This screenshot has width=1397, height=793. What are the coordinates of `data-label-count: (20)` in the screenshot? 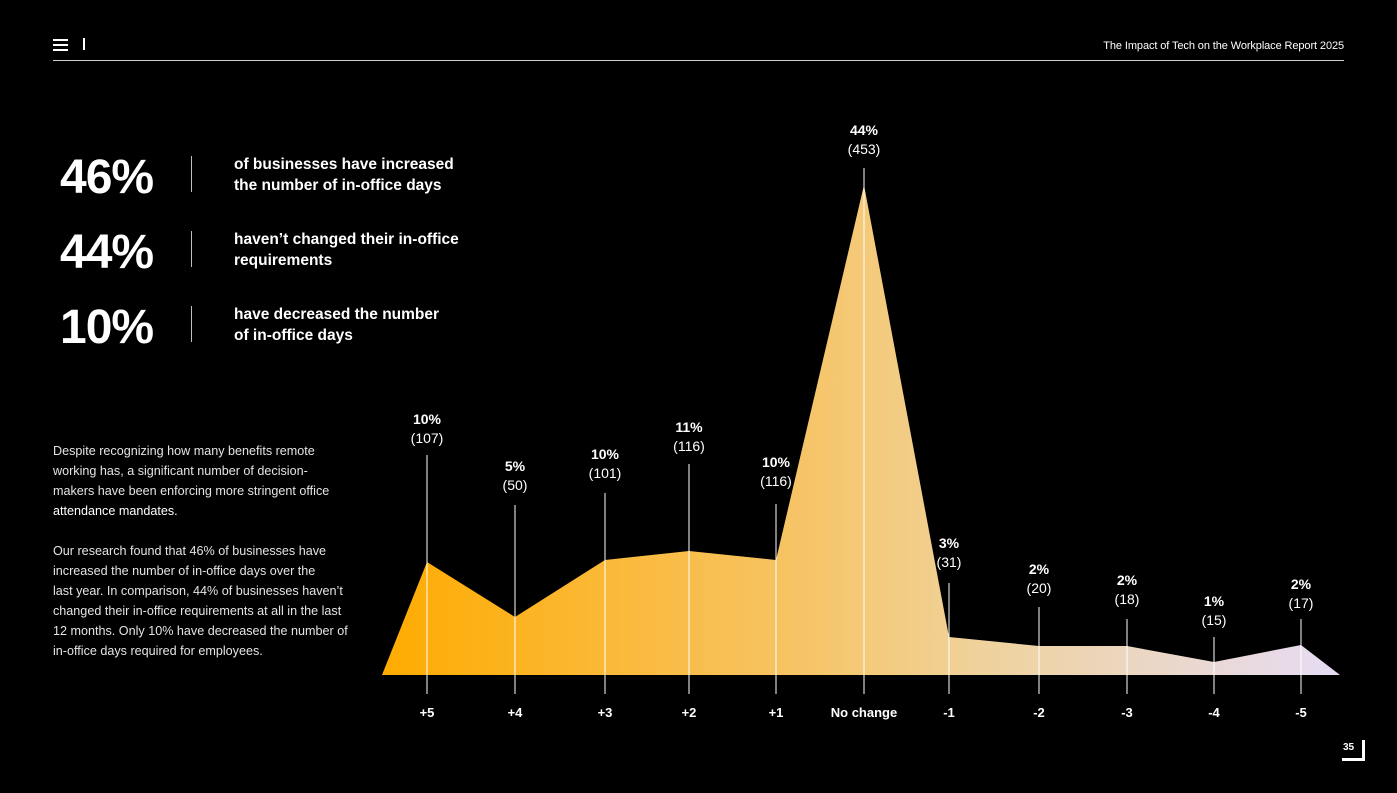 It's located at (1039, 588).